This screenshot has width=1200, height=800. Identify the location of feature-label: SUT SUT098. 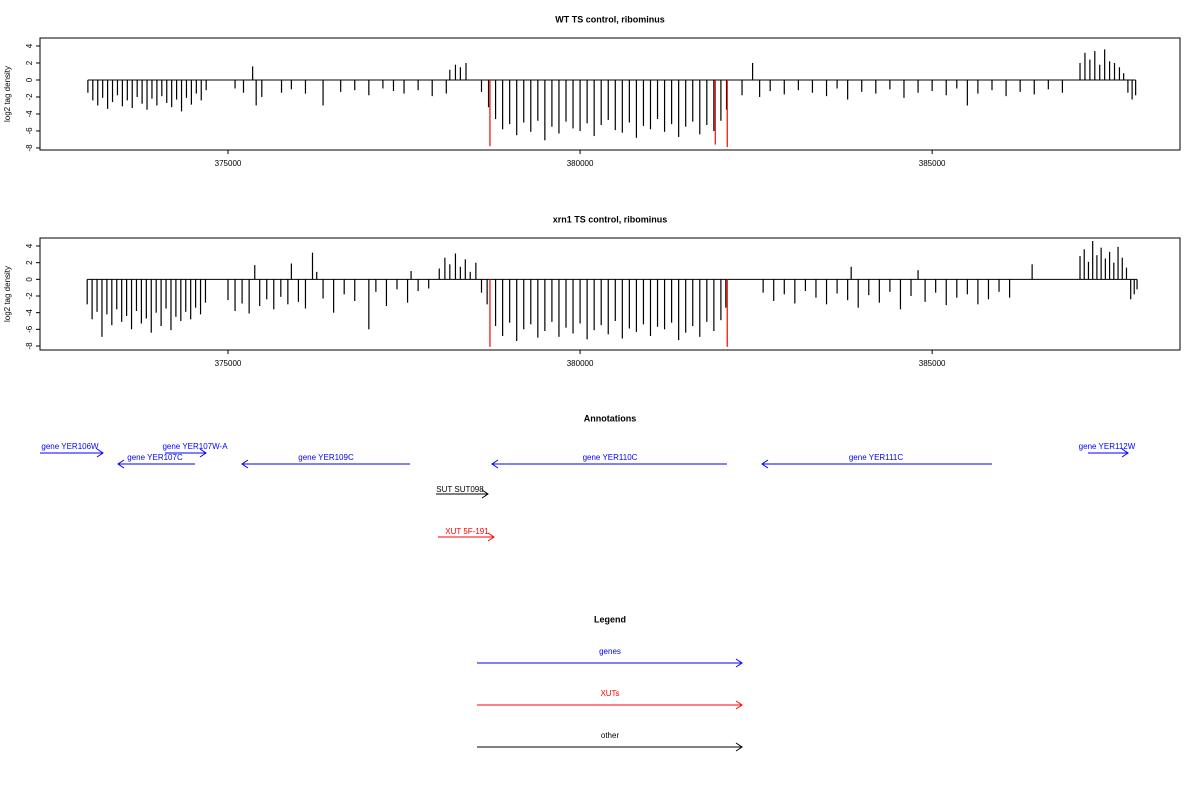
(460, 489).